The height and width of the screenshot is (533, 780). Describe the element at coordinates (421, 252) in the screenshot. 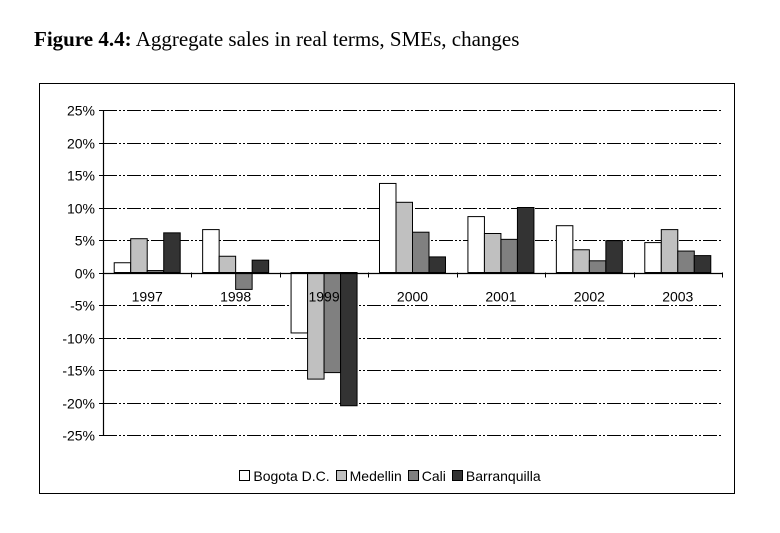

I see `bar-cali-2000` at that location.